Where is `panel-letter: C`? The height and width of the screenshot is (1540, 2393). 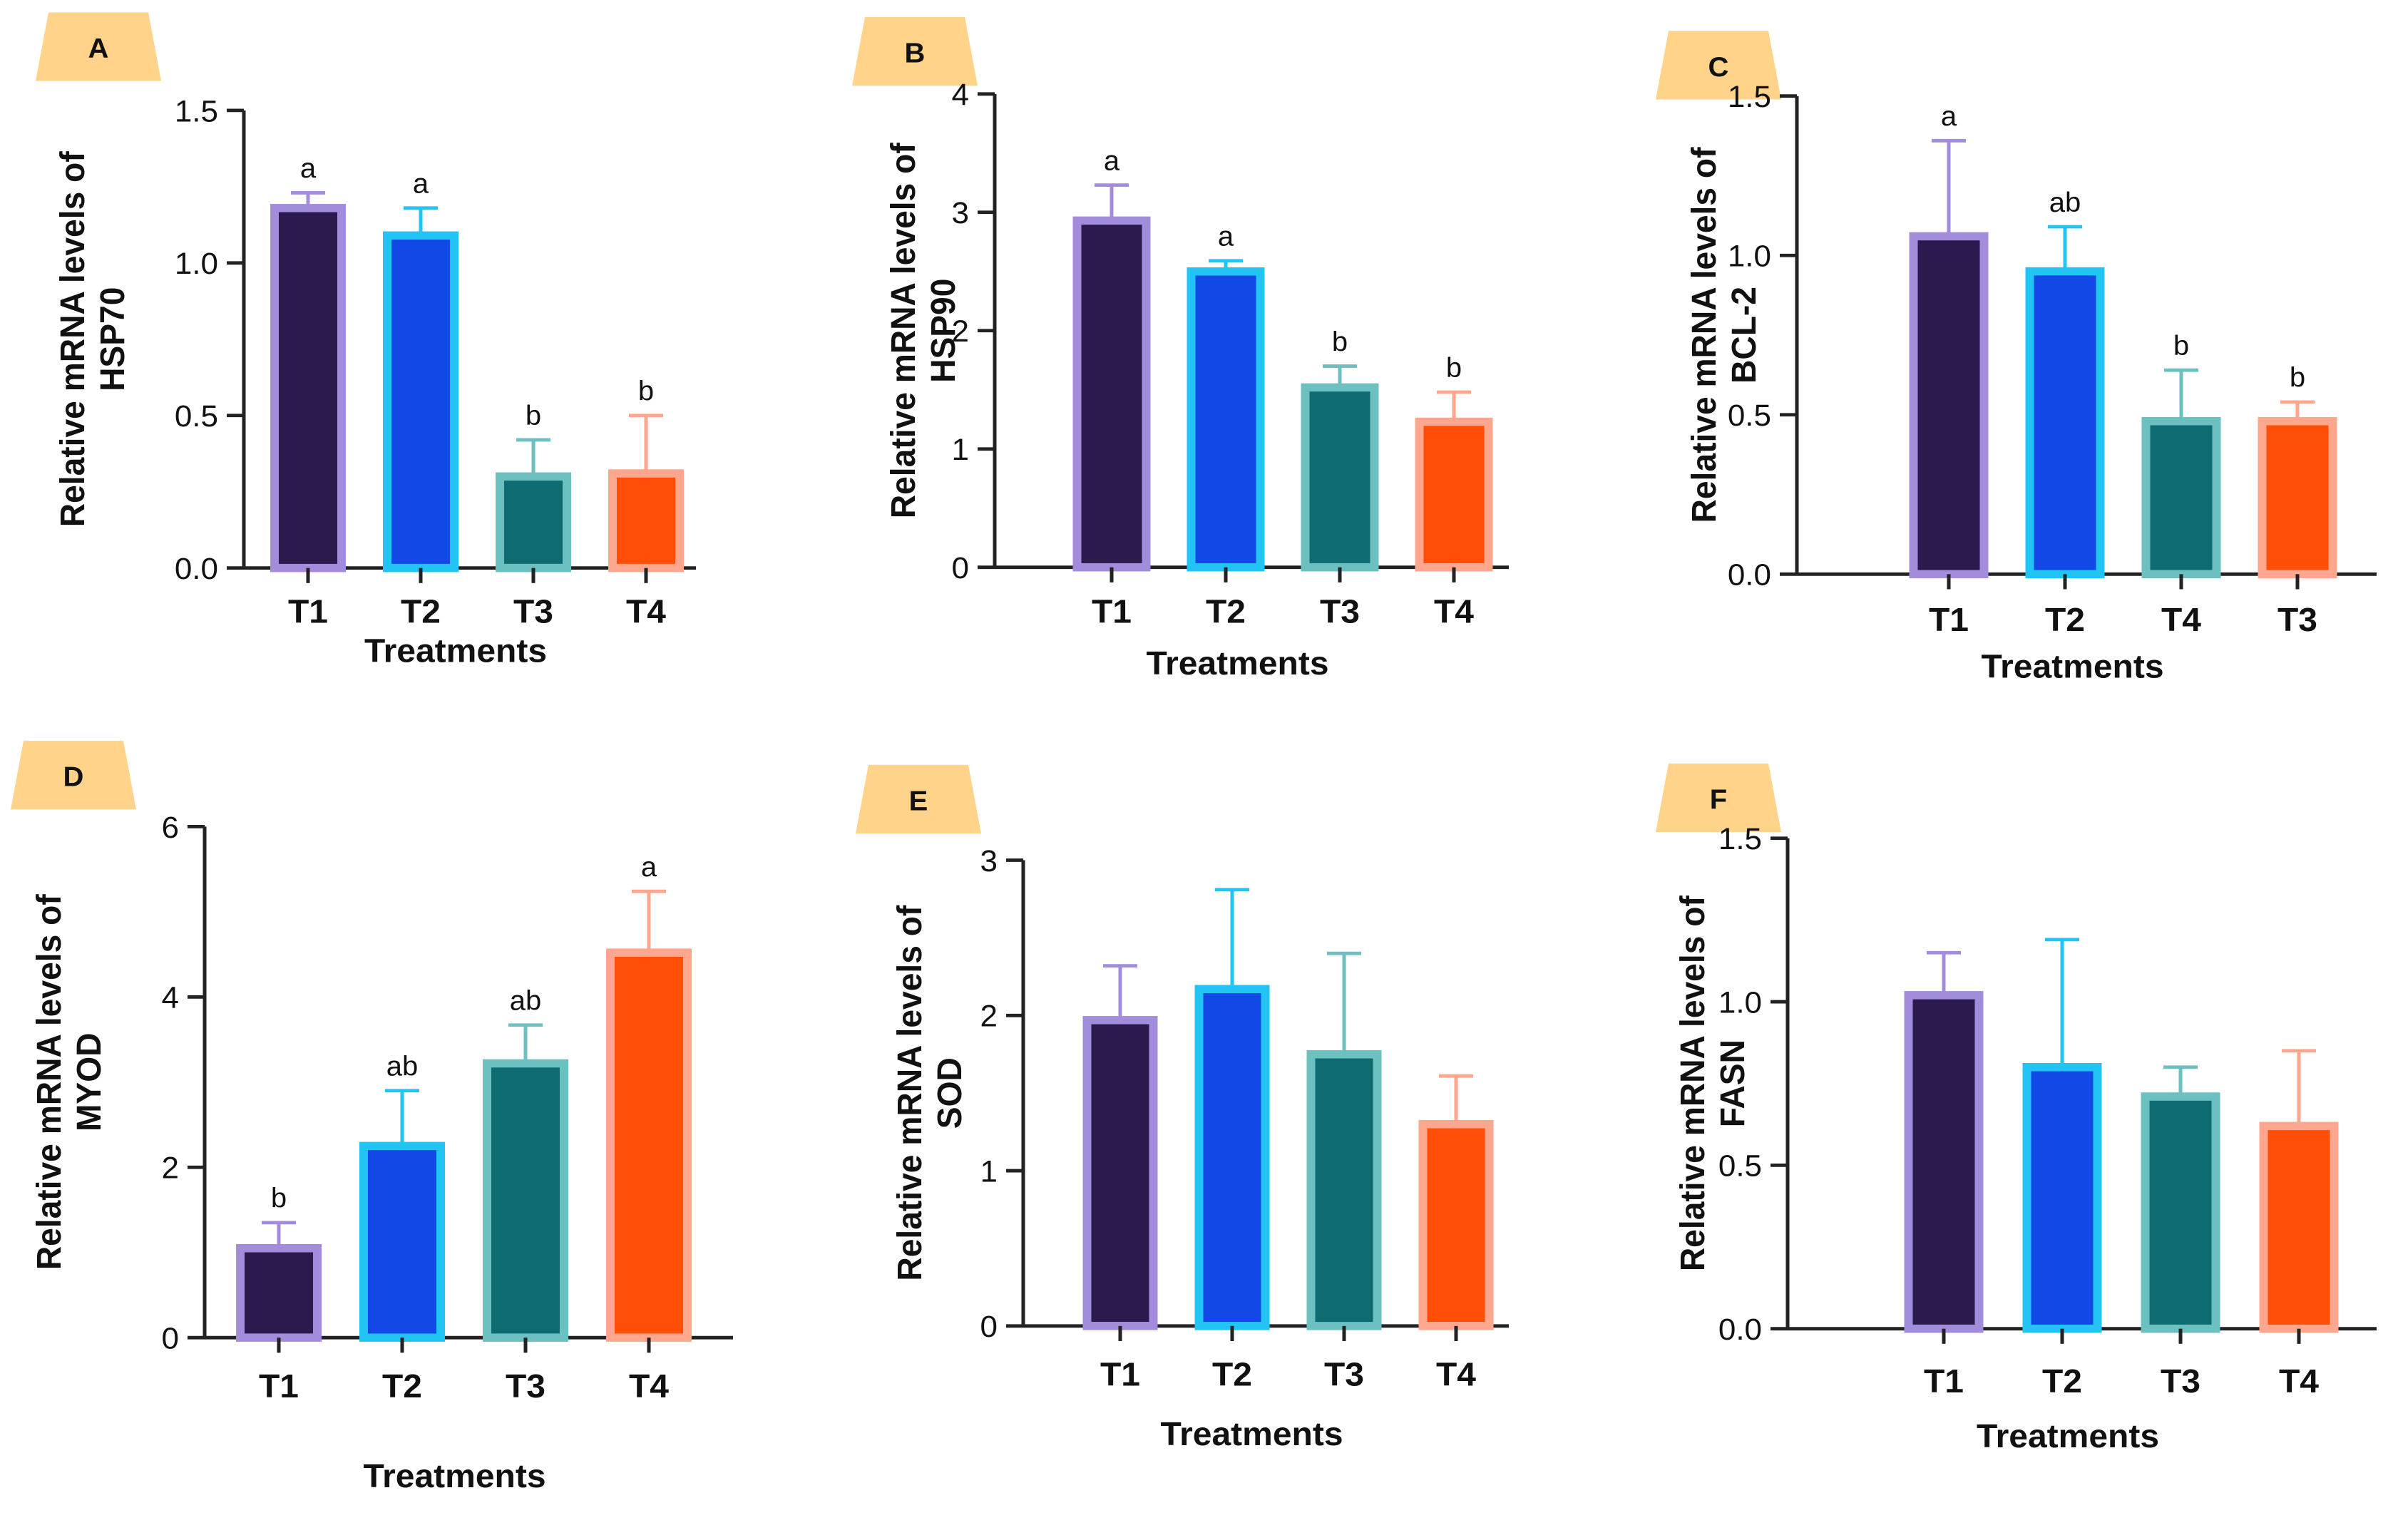 panel-letter: C is located at coordinates (1719, 66).